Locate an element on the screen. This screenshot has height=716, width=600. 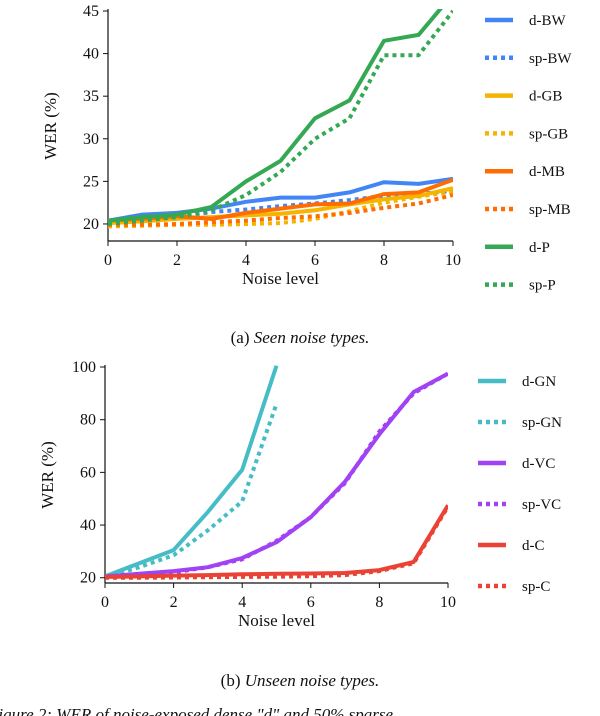
legend-label-d-MB: d-MB is located at coordinates (547, 172).